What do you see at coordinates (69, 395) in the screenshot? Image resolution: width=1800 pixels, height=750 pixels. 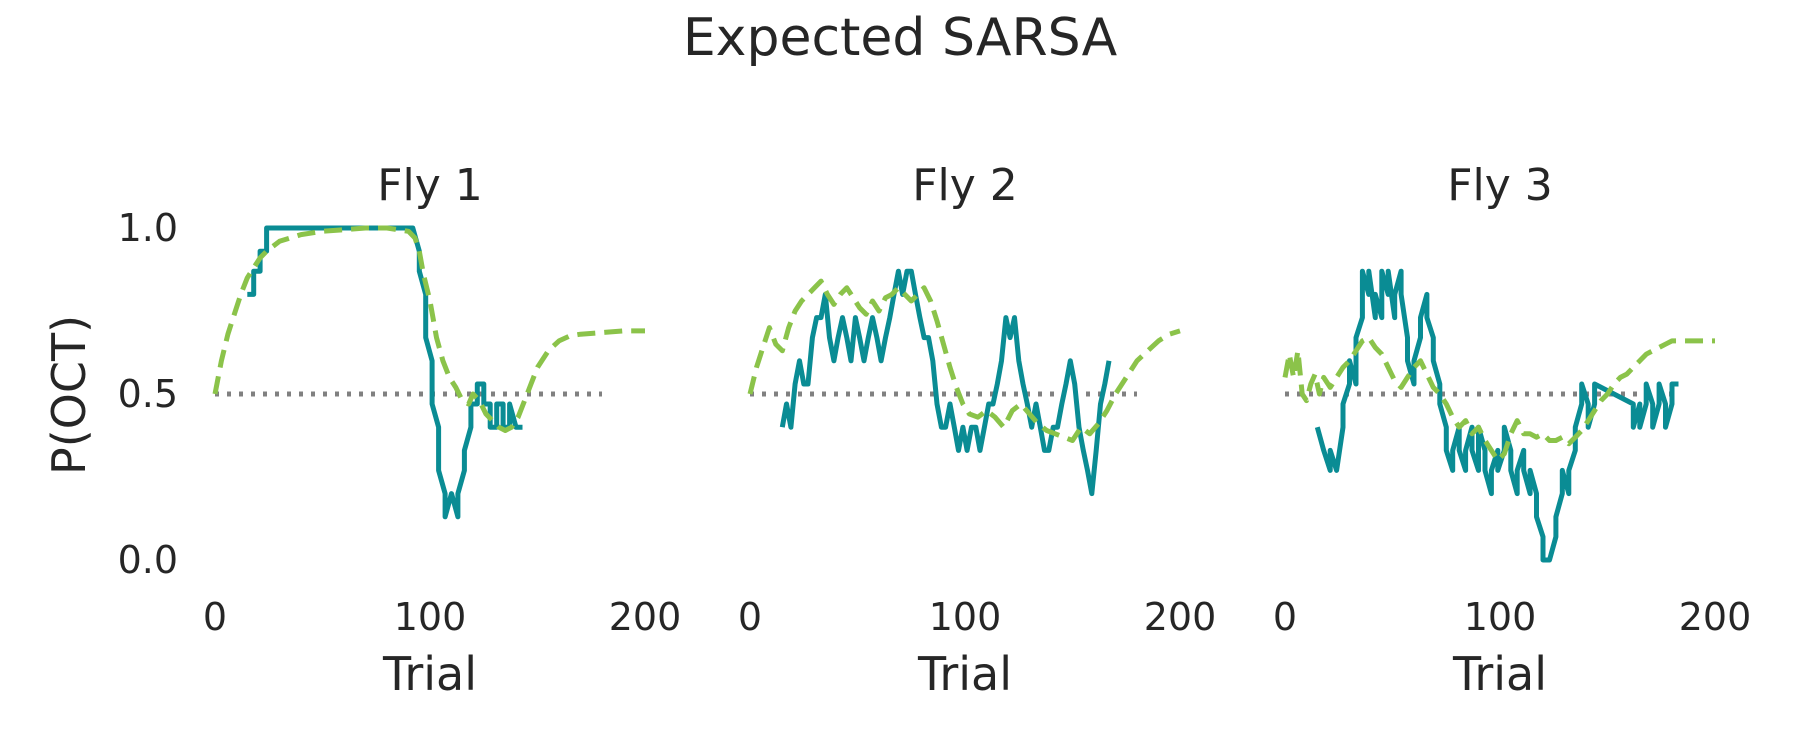 I see `y-axis-label: P(OCT)` at bounding box center [69, 395].